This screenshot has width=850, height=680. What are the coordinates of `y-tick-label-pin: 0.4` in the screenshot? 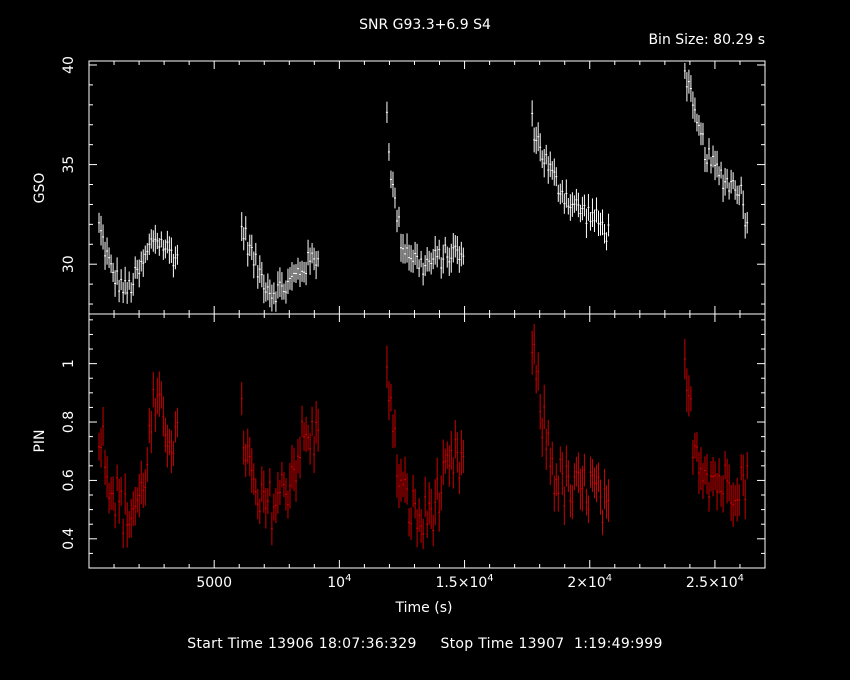 It's located at (69, 539).